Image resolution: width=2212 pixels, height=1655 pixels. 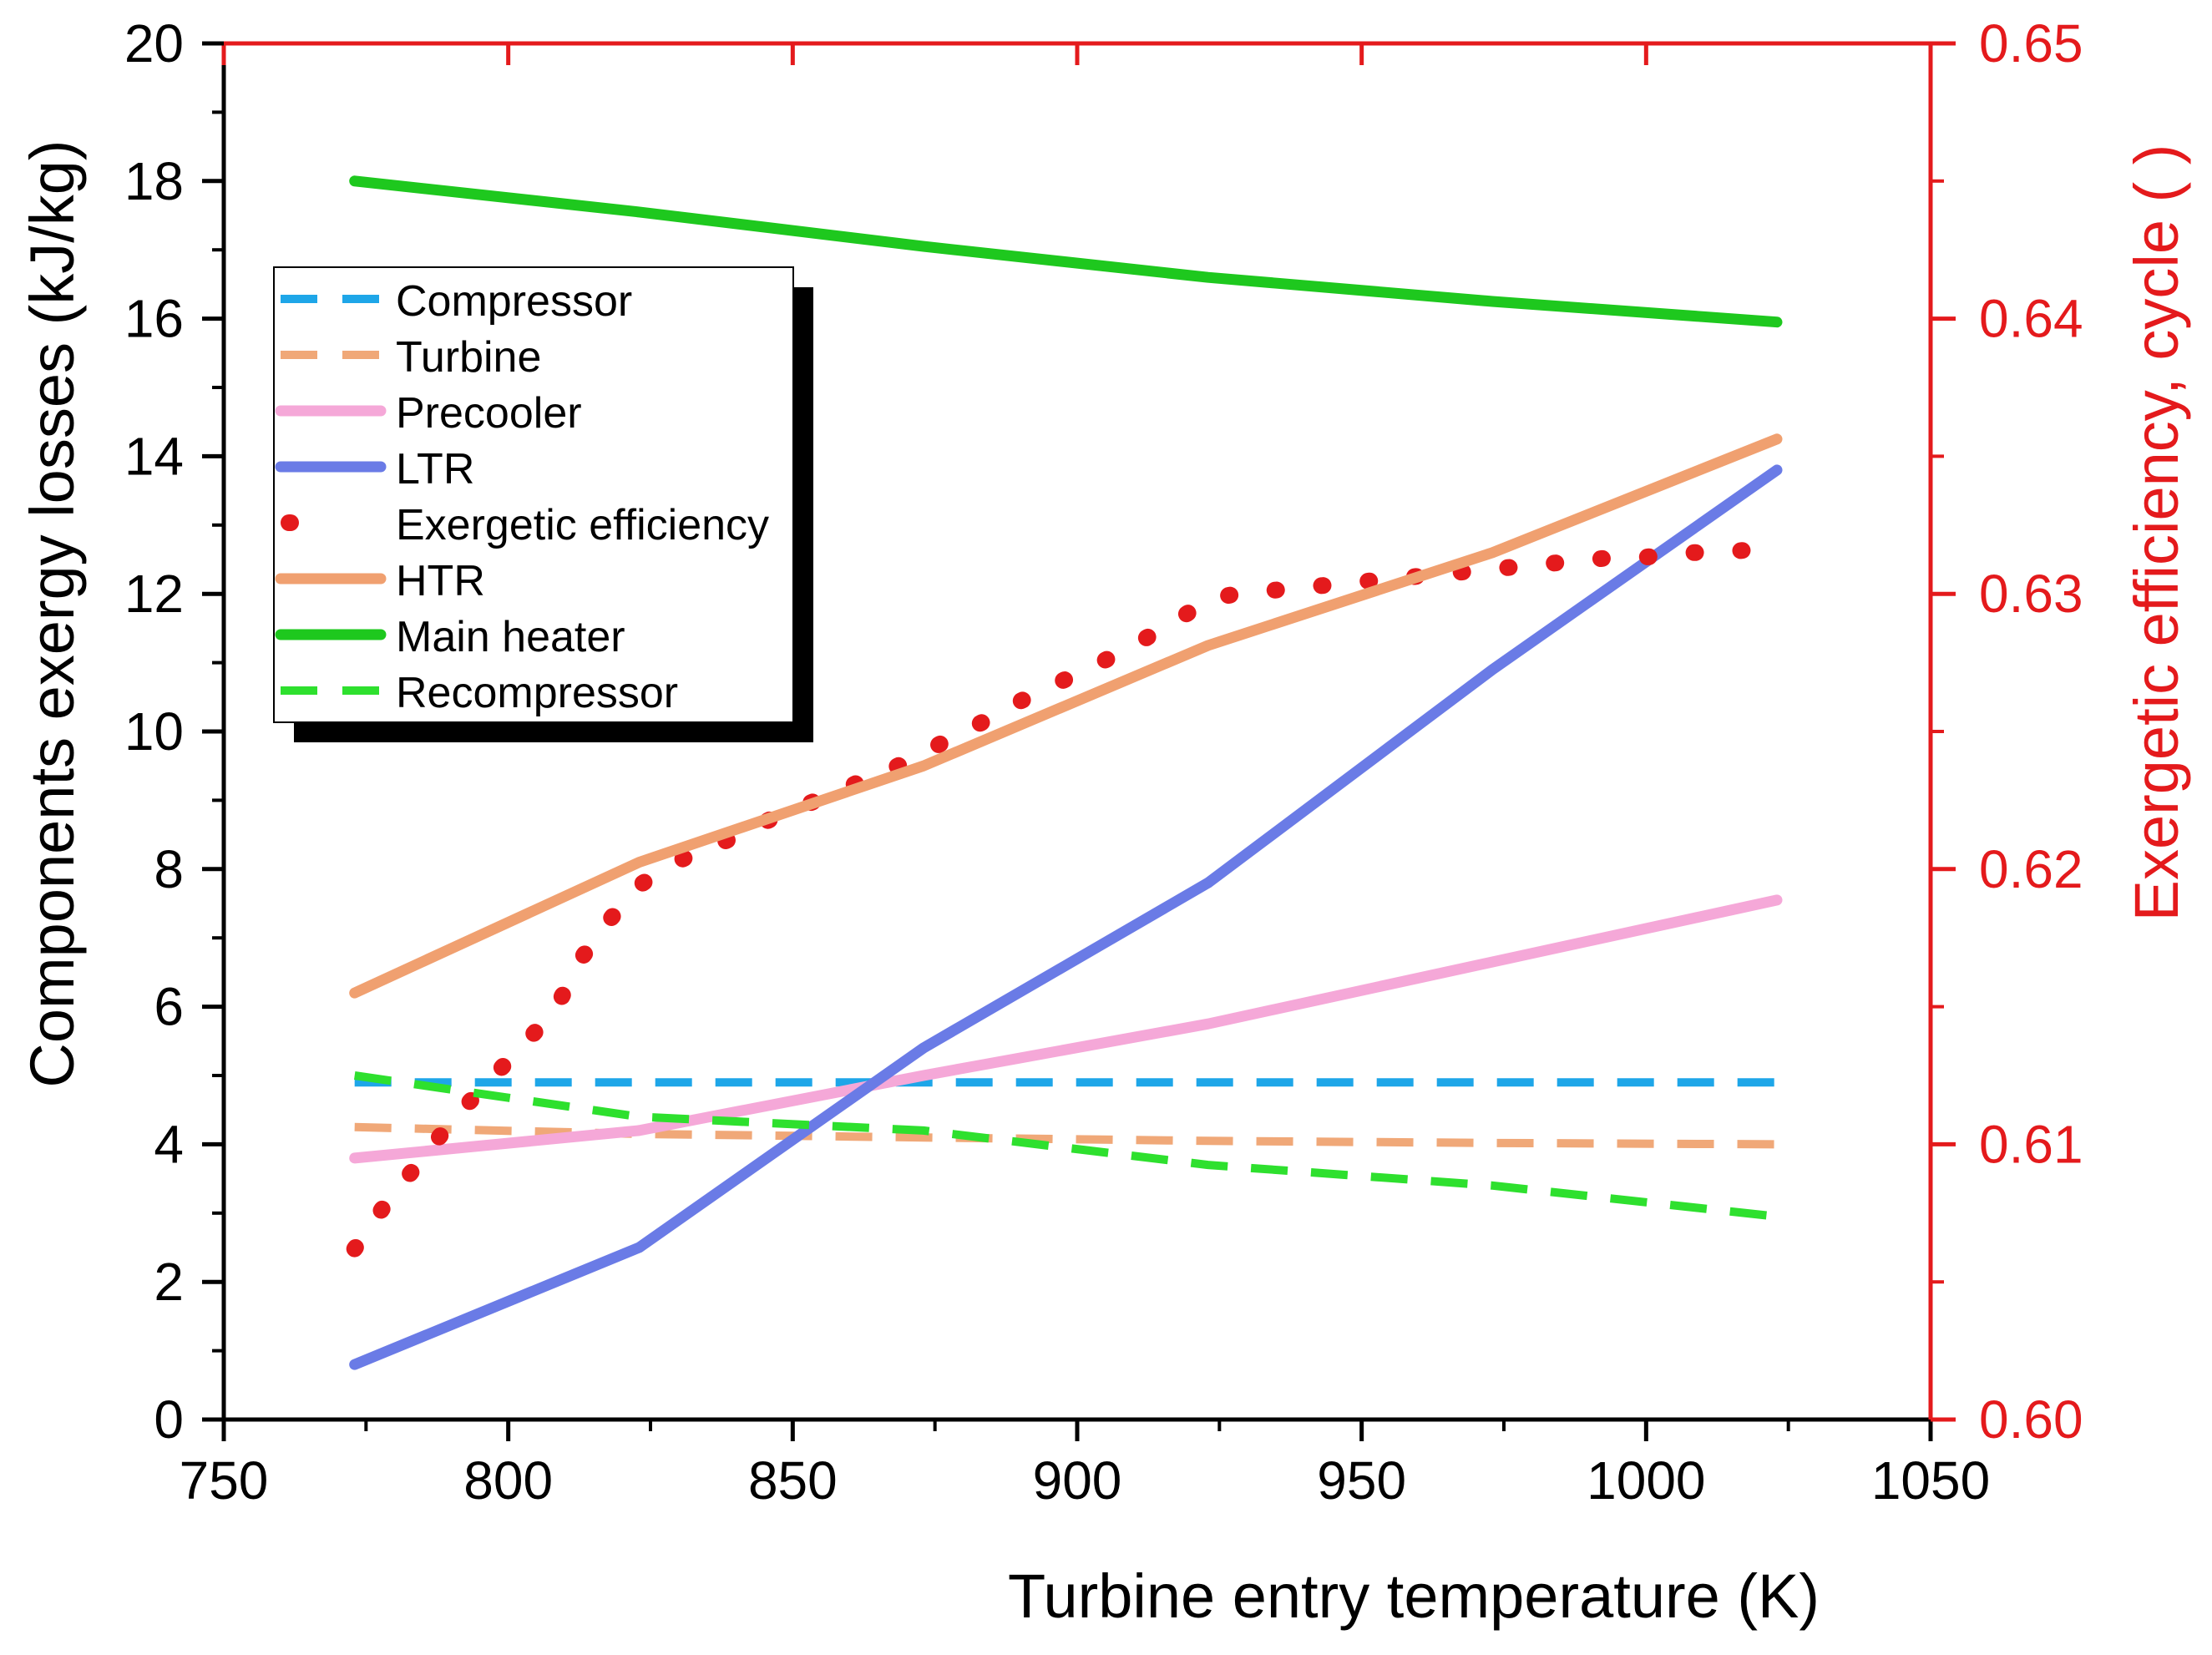 What do you see at coordinates (154, 181) in the screenshot?
I see `y-tick-label: 18` at bounding box center [154, 181].